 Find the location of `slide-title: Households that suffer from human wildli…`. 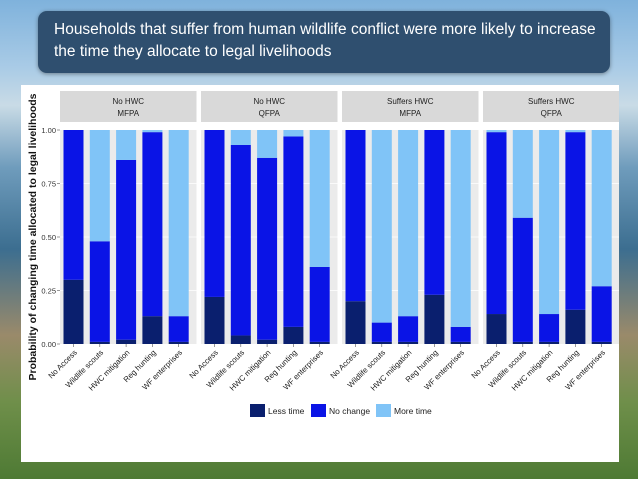

slide-title: Households that suffer from human wildli… is located at coordinates (325, 40).